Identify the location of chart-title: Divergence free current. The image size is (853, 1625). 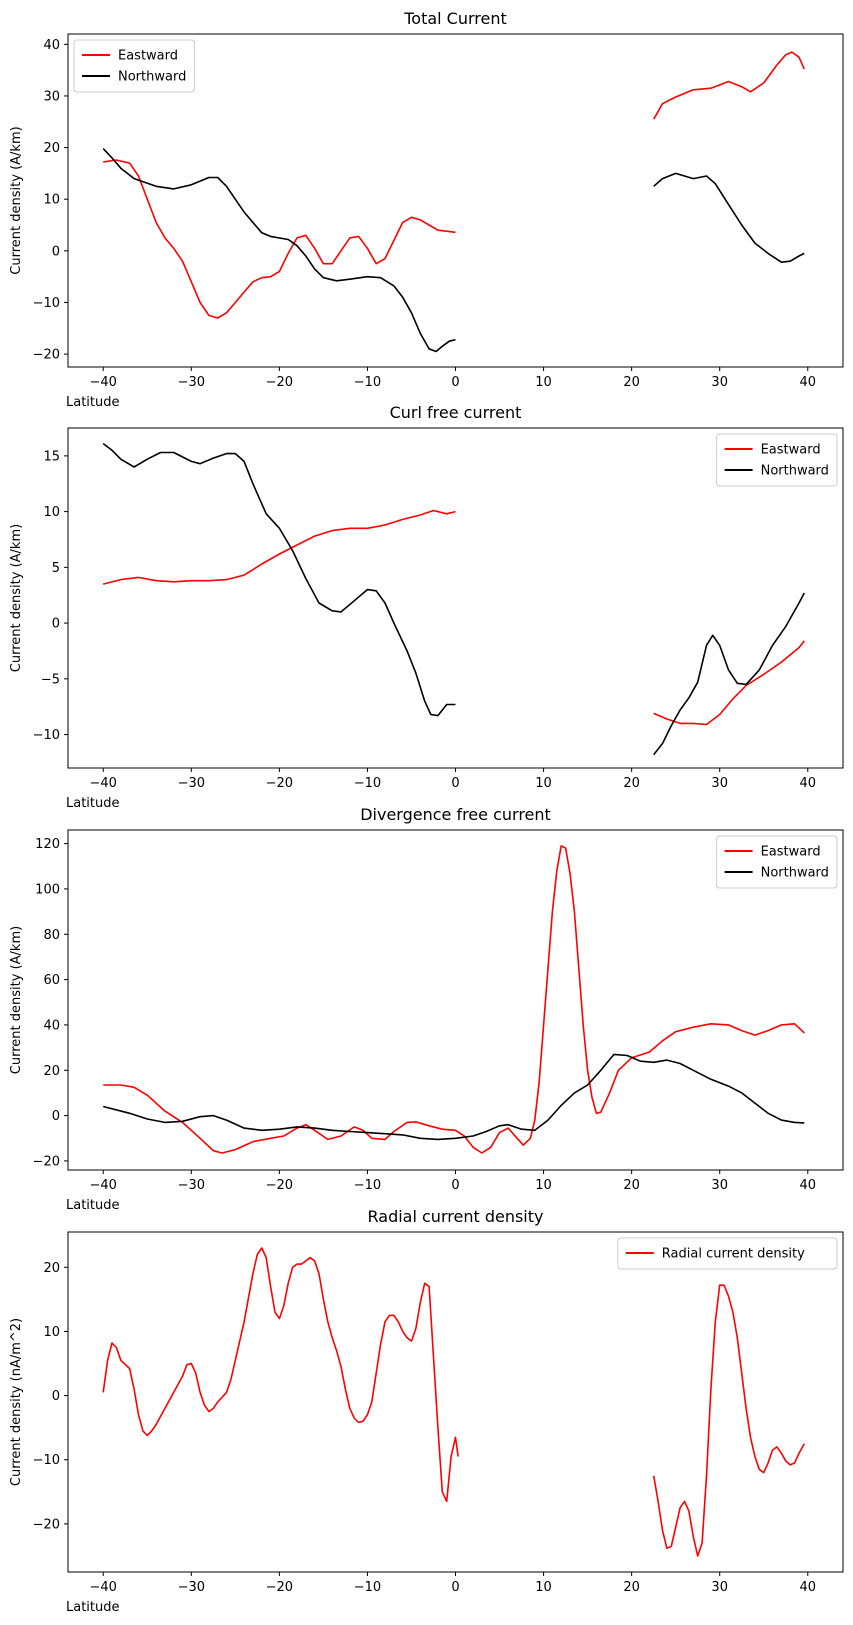
(455, 814).